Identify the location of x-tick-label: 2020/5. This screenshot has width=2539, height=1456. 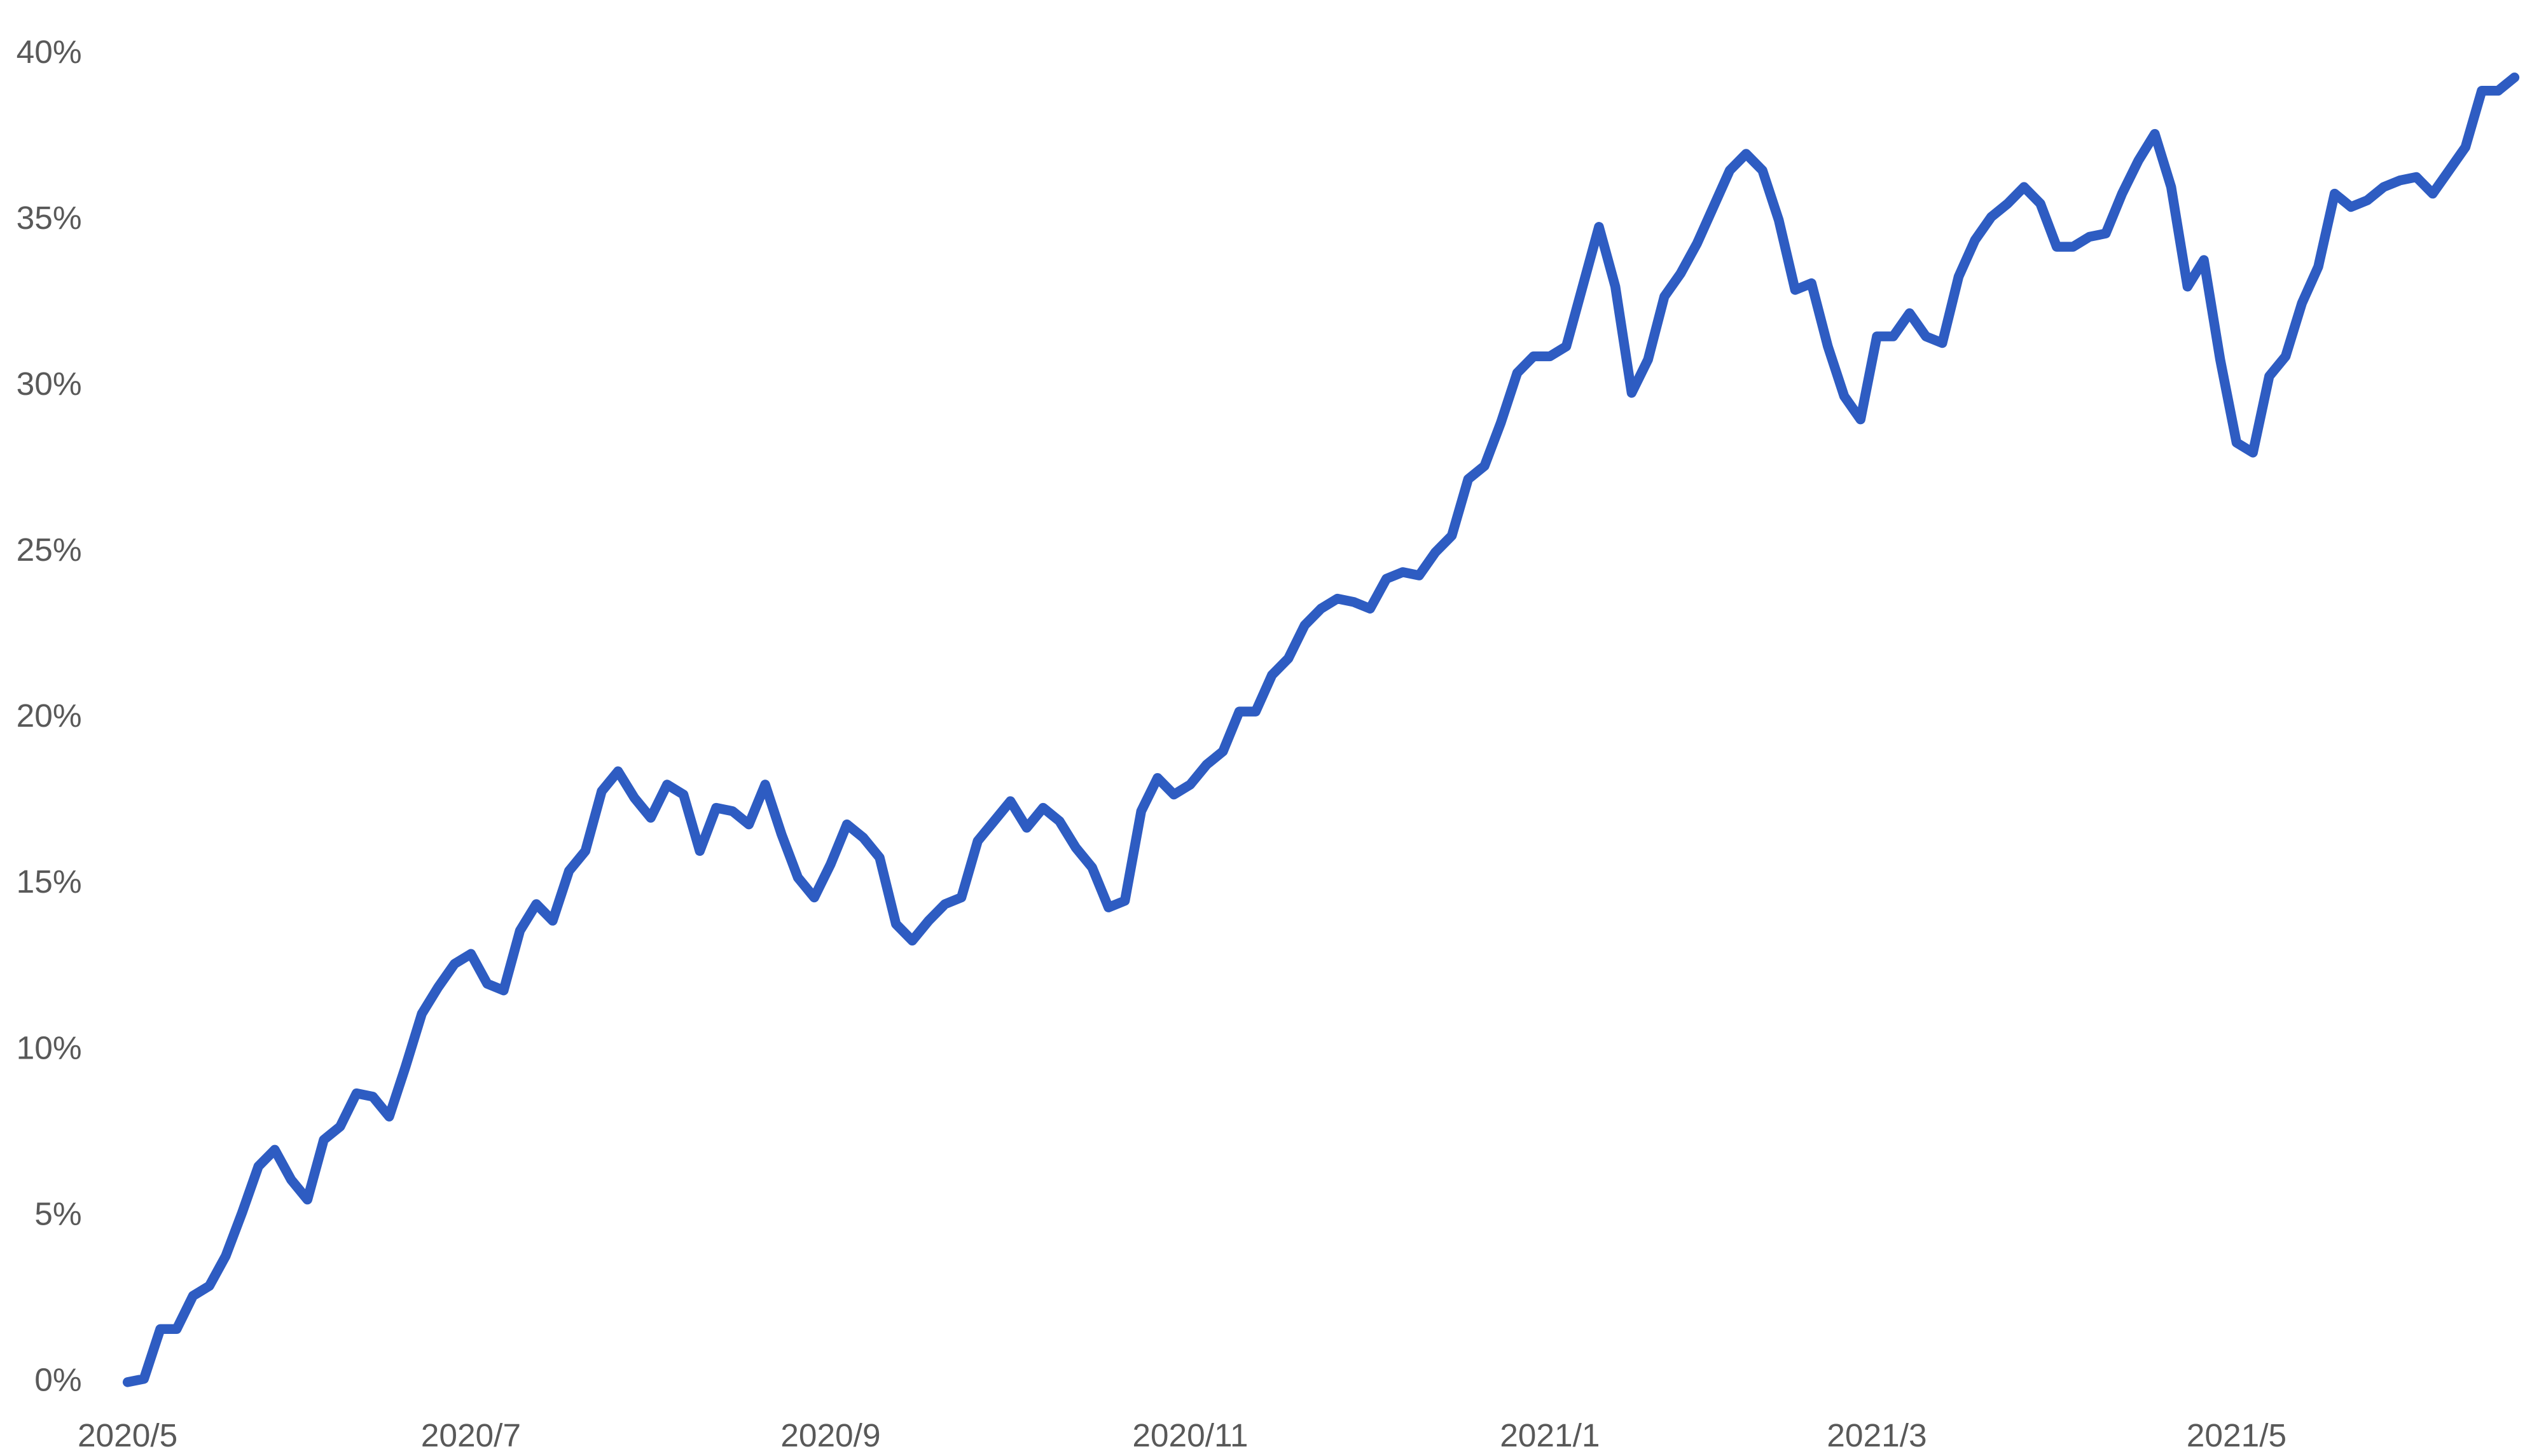
(127, 1435).